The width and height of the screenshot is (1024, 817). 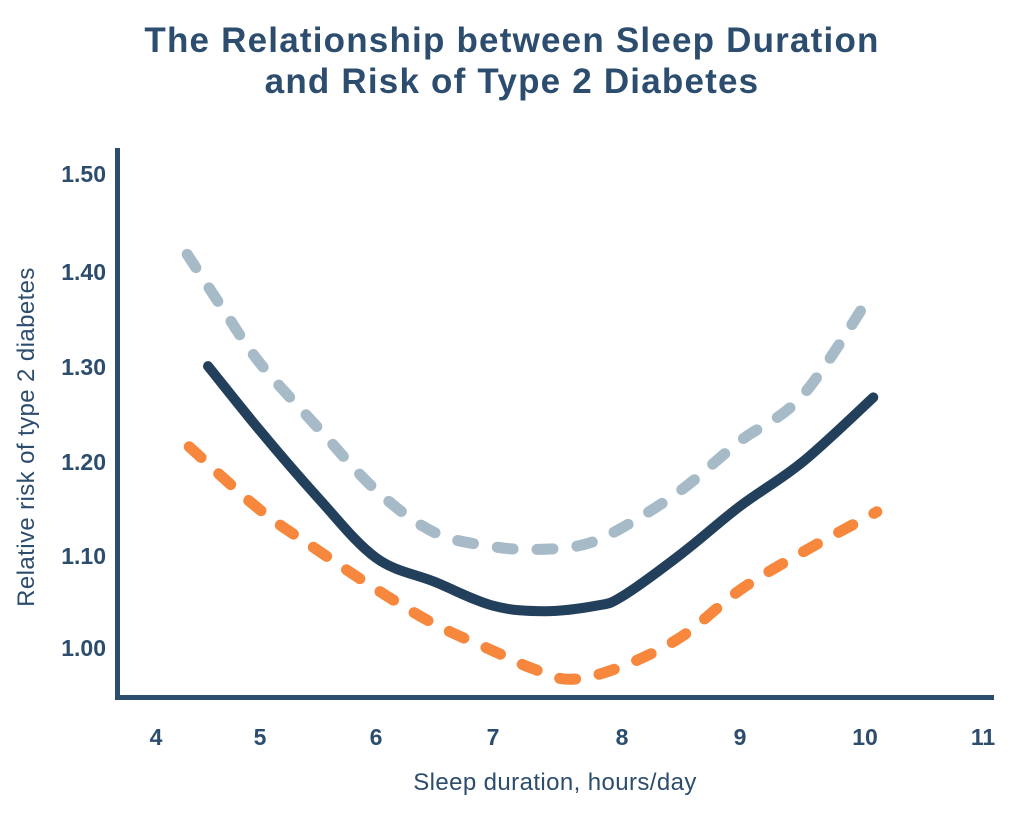 I want to click on x-axis-title: Sleep duration, hours/day, so click(x=555, y=782).